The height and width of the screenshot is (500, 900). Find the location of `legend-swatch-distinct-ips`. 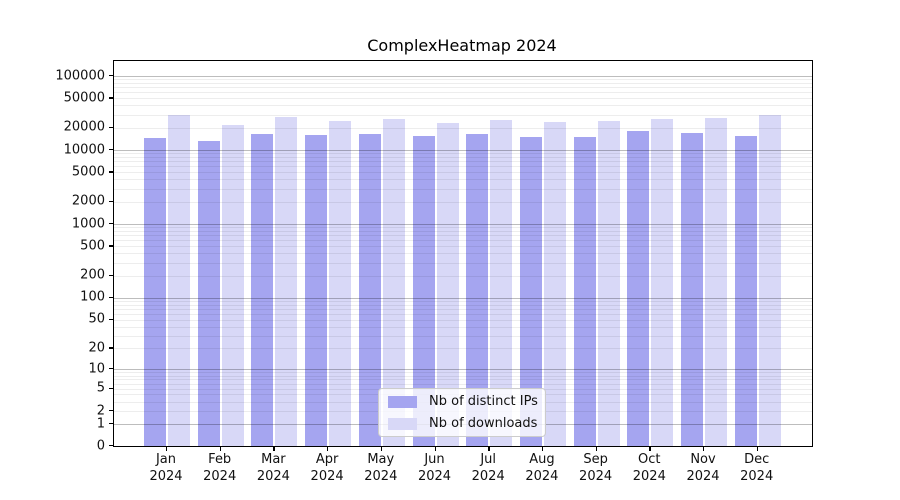

legend-swatch-distinct-ips is located at coordinates (402, 401).